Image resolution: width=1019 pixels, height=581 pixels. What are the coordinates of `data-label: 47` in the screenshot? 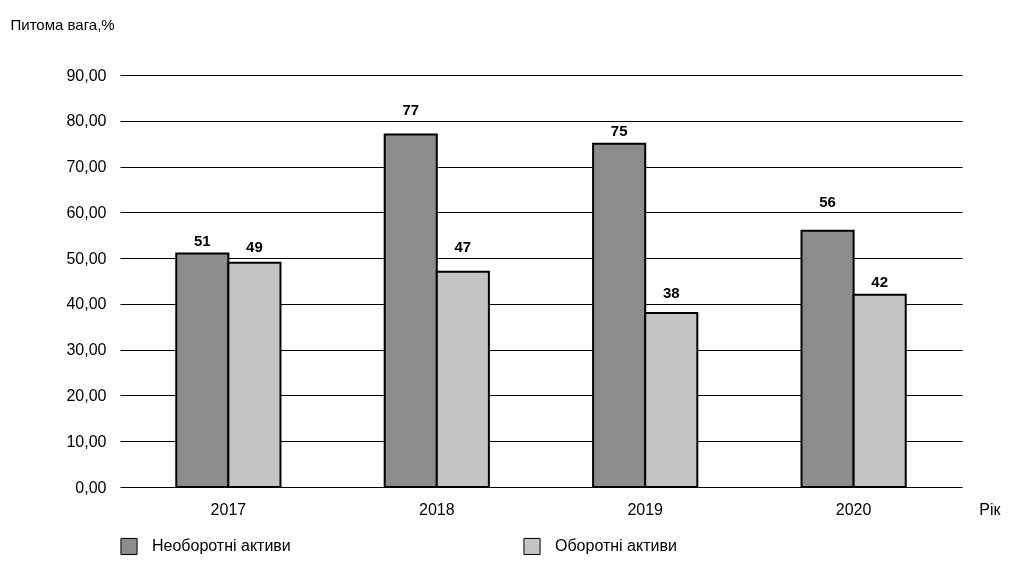 It's located at (463, 247).